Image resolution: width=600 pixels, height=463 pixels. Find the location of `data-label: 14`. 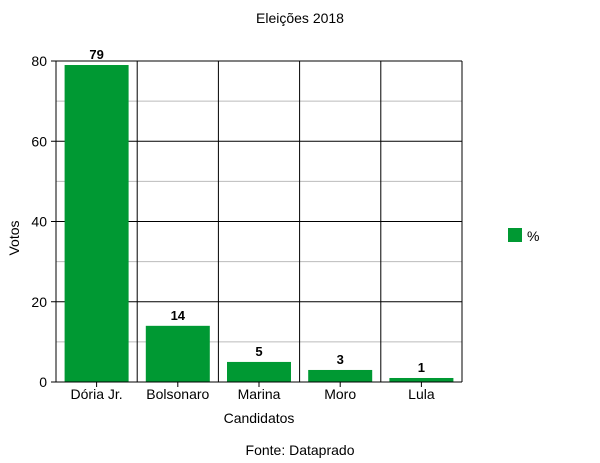

data-label: 14 is located at coordinates (178, 315).